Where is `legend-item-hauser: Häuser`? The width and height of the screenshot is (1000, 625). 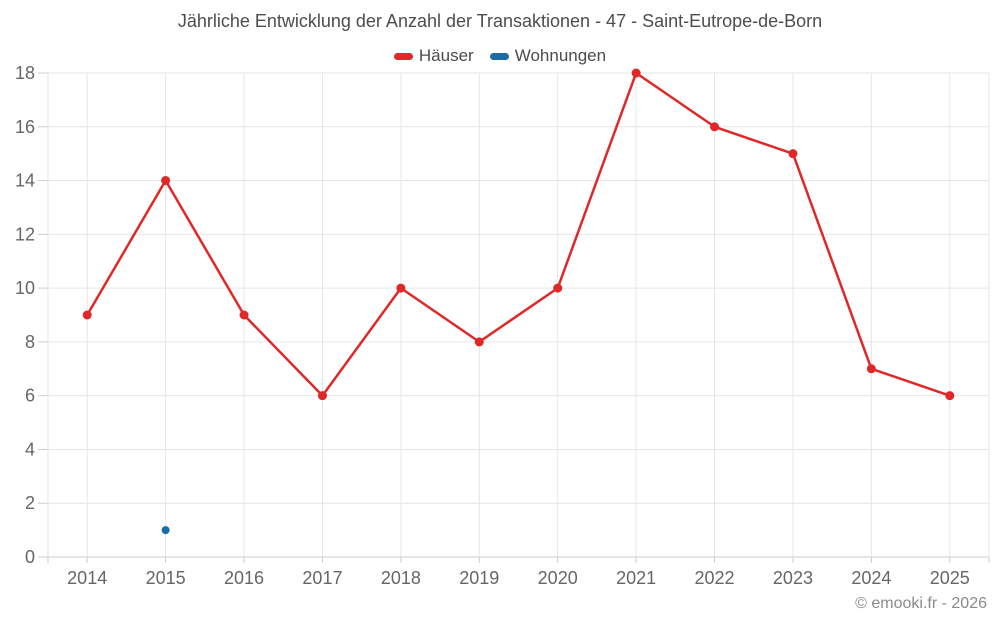
legend-item-hauser: Häuser is located at coordinates (433, 56).